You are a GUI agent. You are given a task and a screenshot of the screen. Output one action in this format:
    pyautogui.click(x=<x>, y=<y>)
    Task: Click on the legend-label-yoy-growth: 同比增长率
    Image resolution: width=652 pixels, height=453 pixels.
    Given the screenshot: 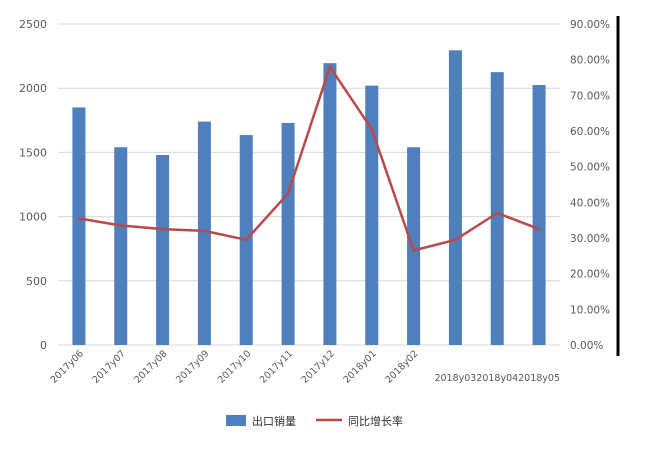 What is the action you would take?
    pyautogui.click(x=375, y=421)
    